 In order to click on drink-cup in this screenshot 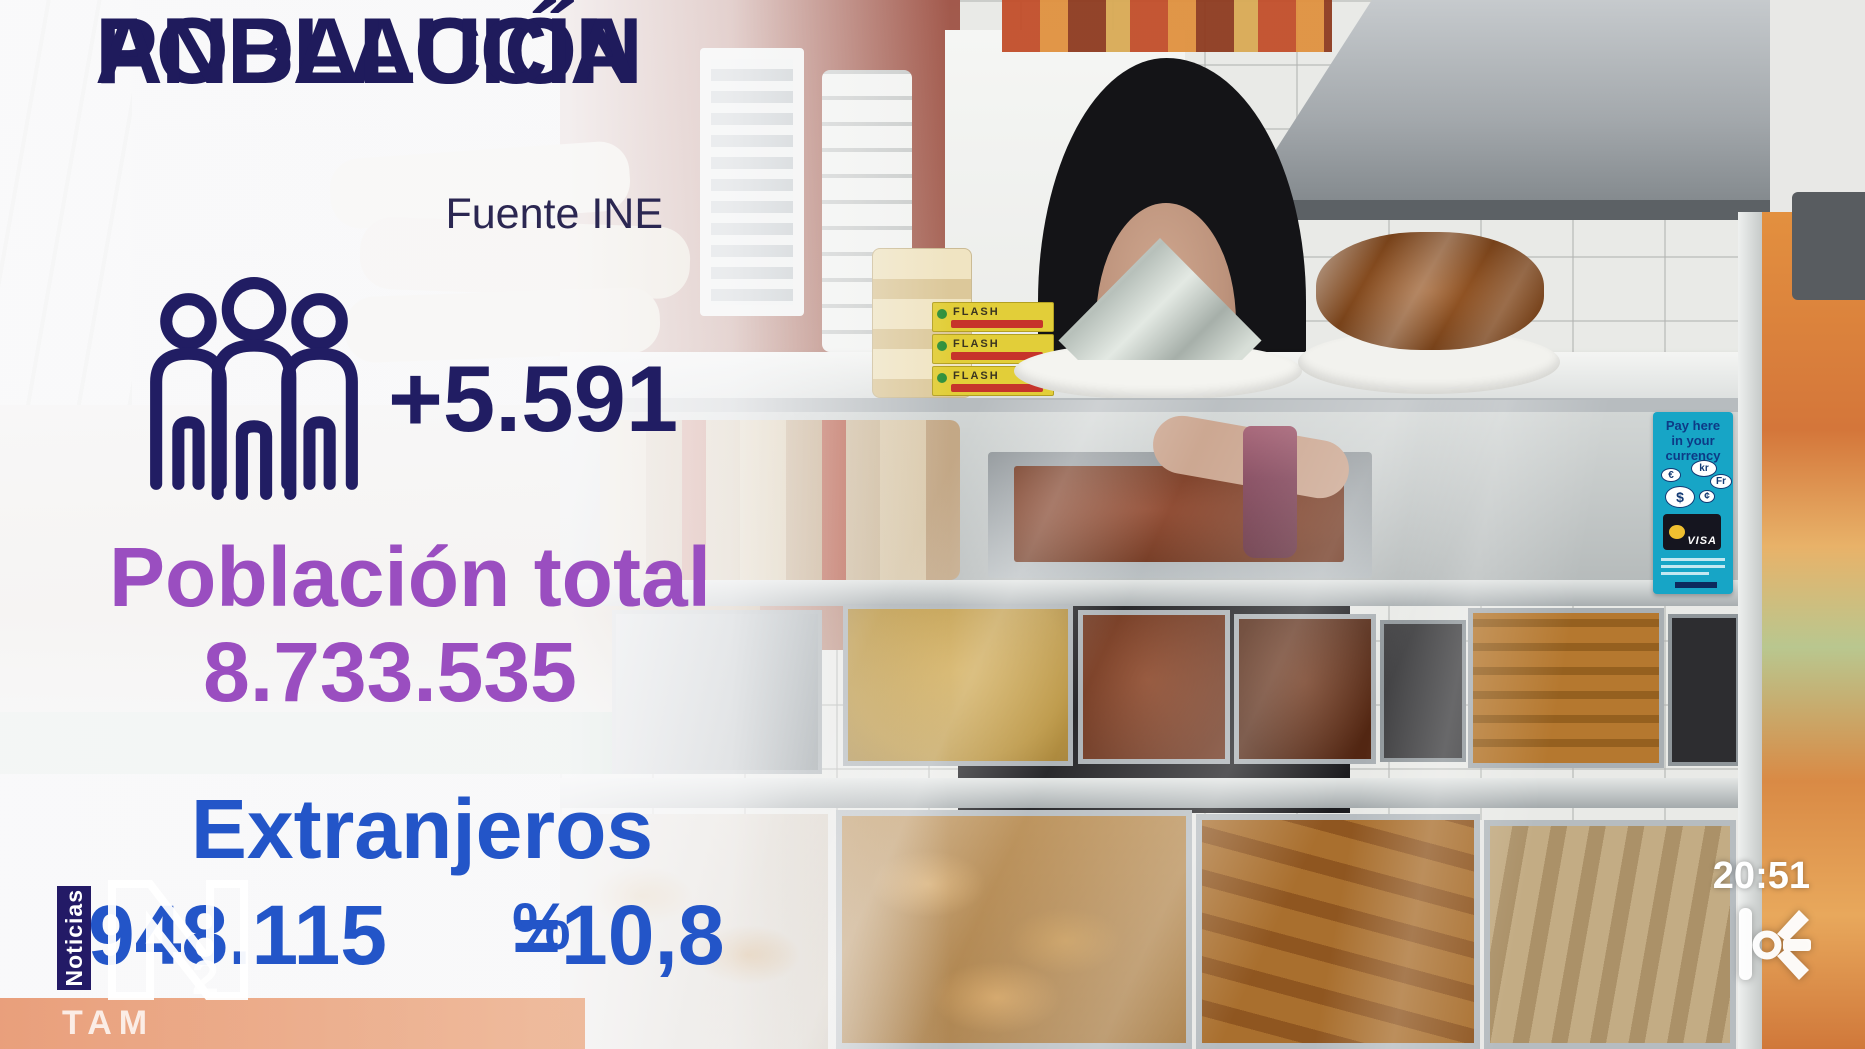, I will do `click(1270, 492)`.